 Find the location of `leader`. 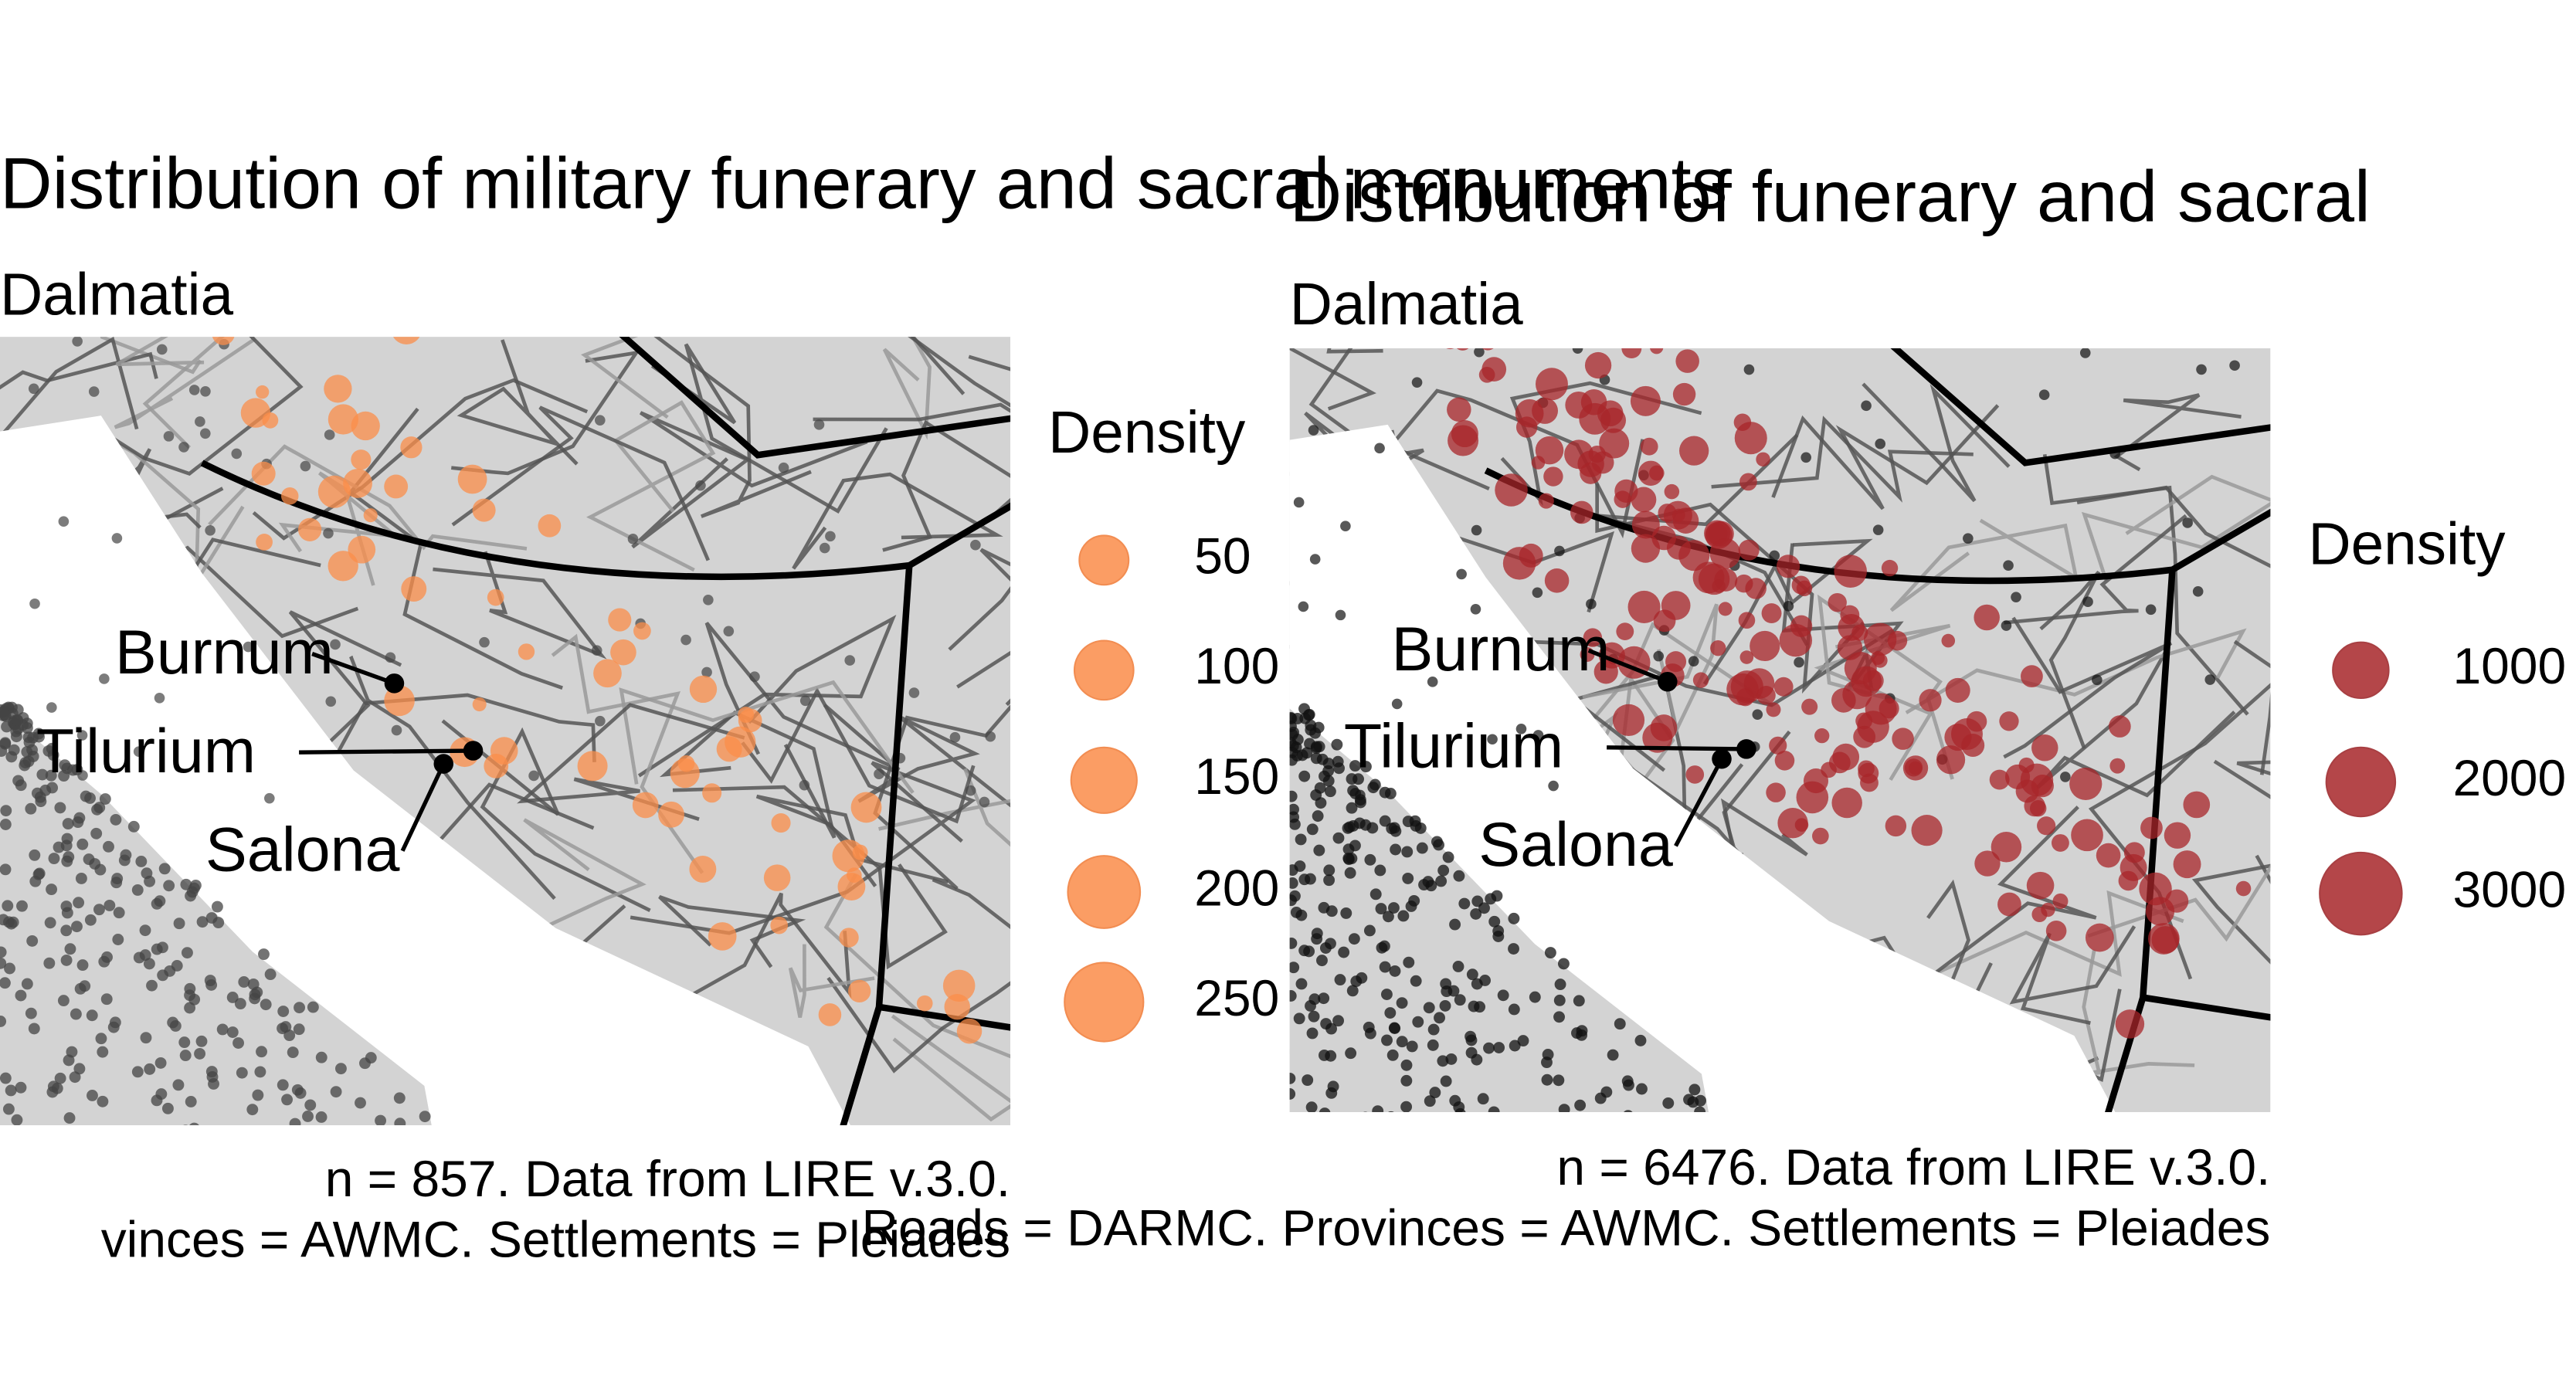

leader is located at coordinates (1627, 666).